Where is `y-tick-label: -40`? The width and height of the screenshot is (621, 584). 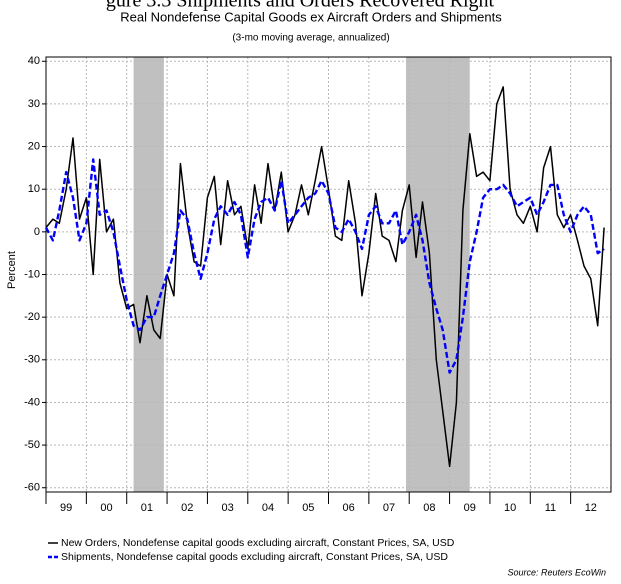 y-tick-label: -40 is located at coordinates (32, 402).